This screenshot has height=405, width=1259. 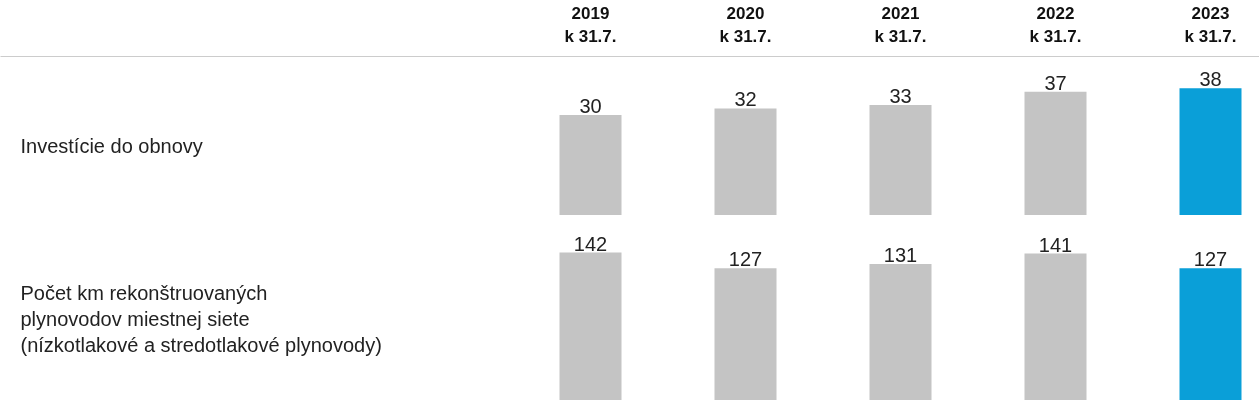 What do you see at coordinates (900, 254) in the screenshot?
I see `data-label: 131` at bounding box center [900, 254].